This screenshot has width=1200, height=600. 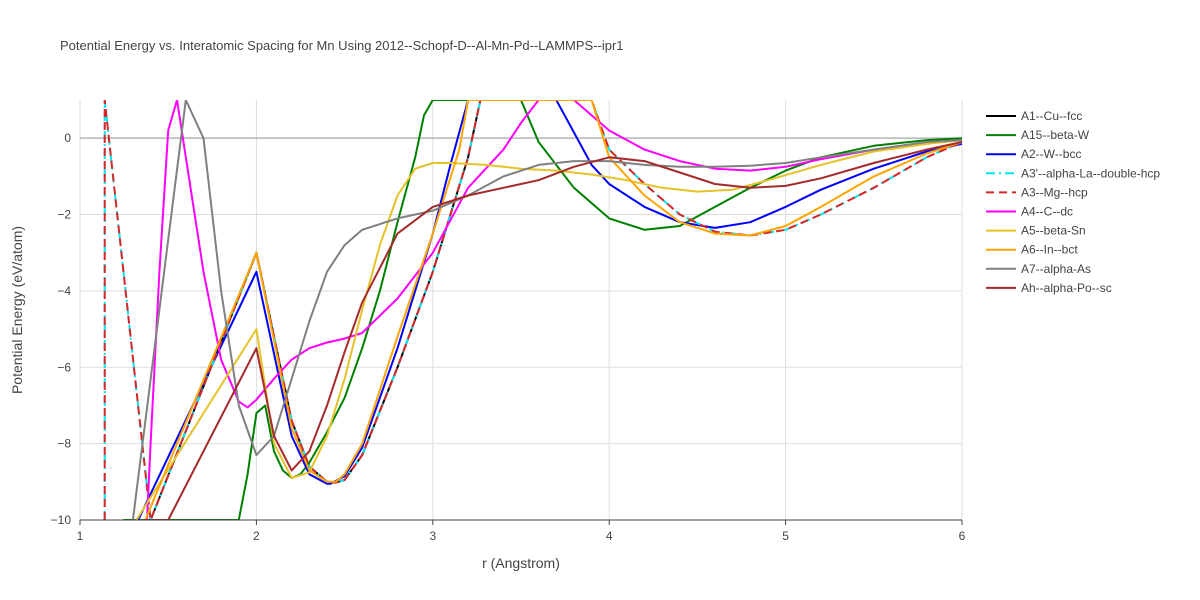 I want to click on legend-label: Ah--alpha-Po--sc, so click(x=1066, y=288).